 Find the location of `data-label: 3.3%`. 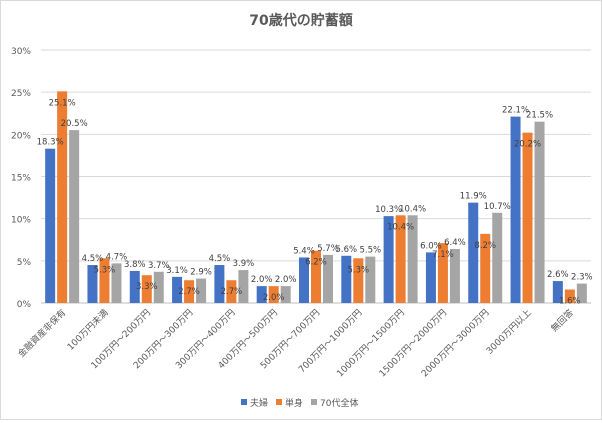

data-label: 3.3% is located at coordinates (147, 287).